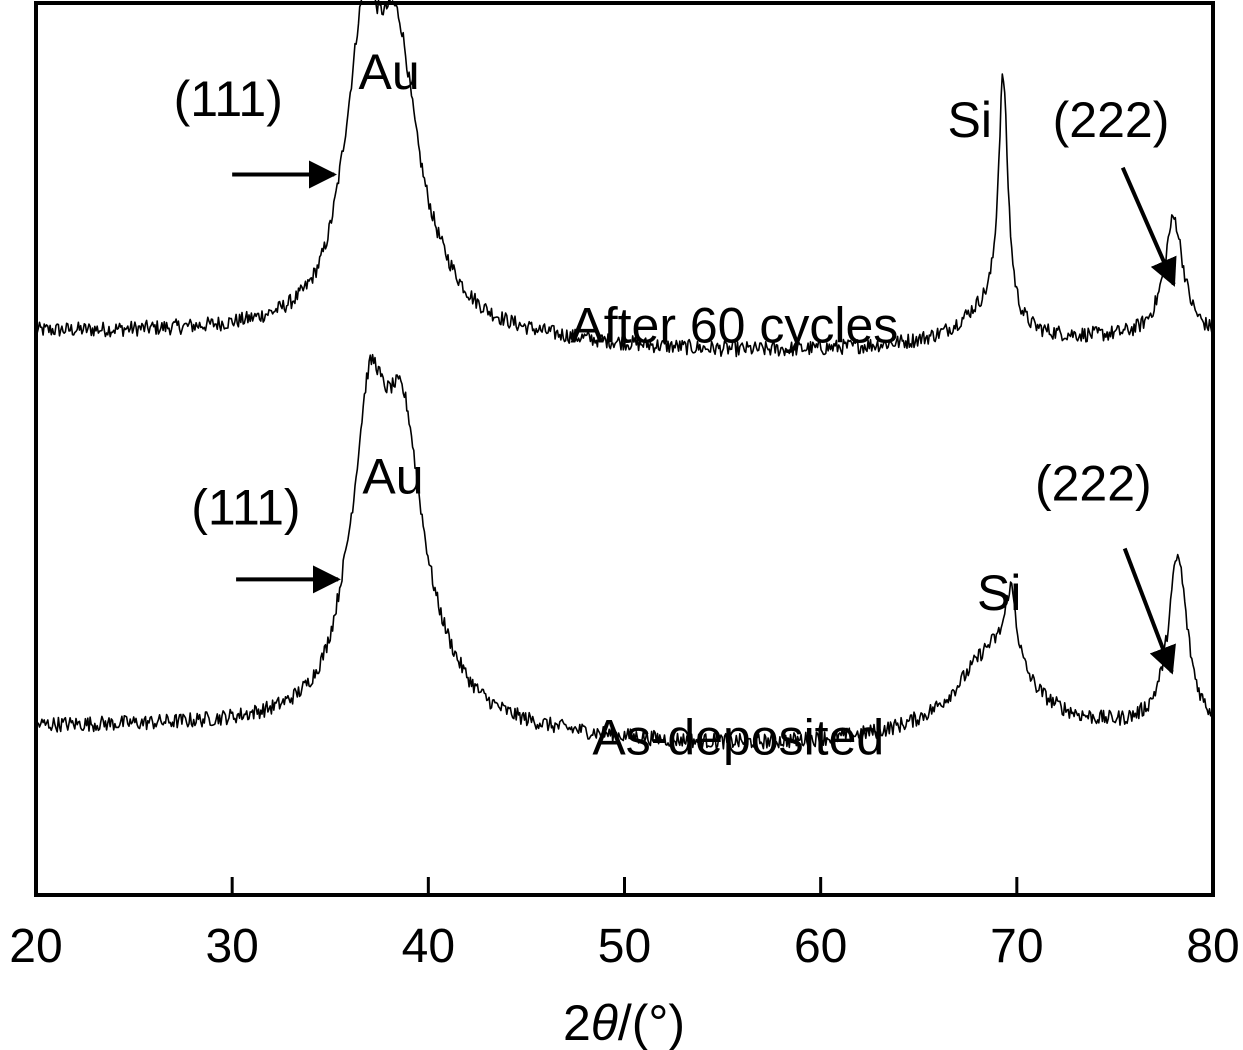 This screenshot has width=1243, height=1050. Describe the element at coordinates (734, 326) in the screenshot. I see `annotation-label: After 60 cycles` at that location.